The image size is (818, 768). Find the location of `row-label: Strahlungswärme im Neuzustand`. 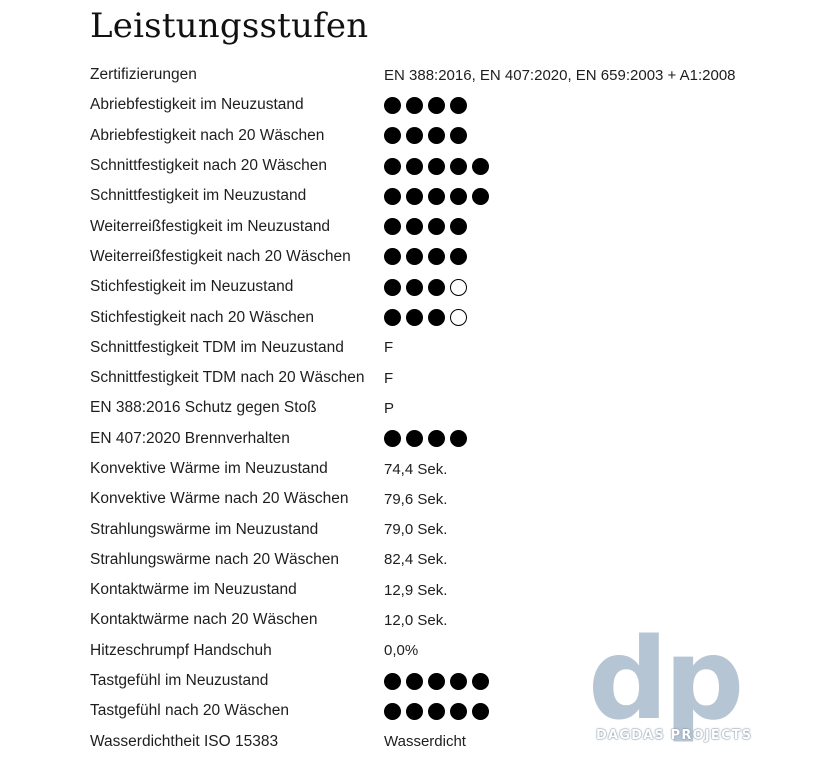

row-label: Strahlungswärme im Neuzustand is located at coordinates (204, 529).